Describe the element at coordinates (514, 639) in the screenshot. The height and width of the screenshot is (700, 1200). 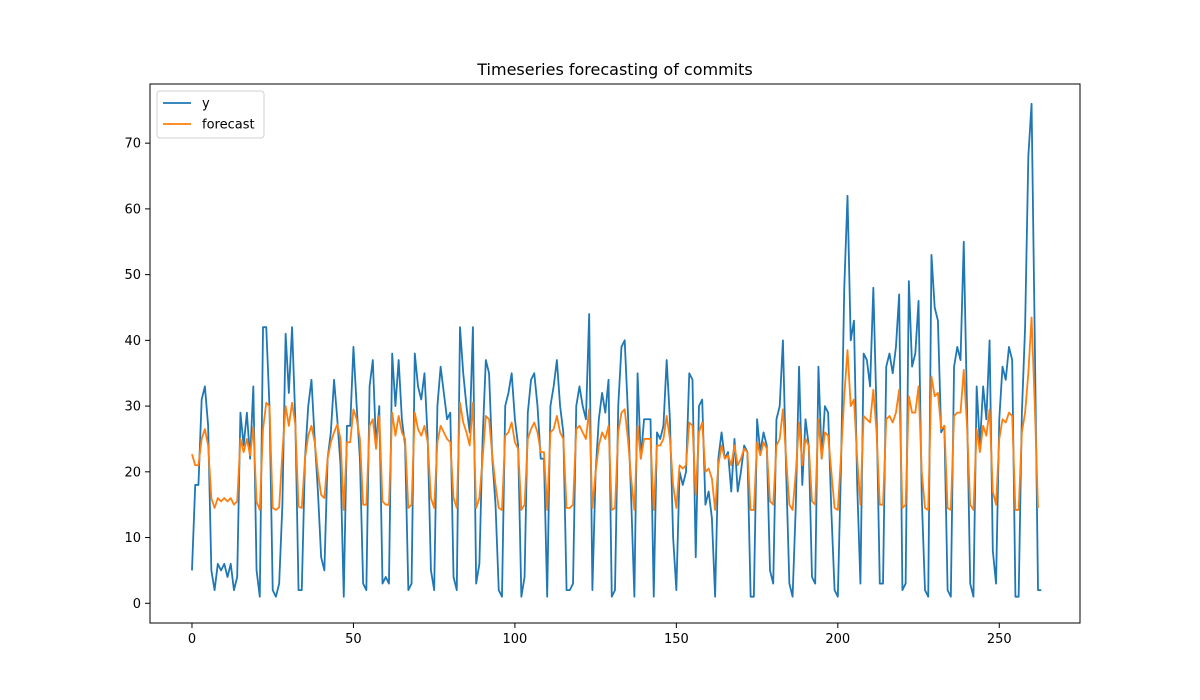
I see `x-tick-label: 100` at that location.